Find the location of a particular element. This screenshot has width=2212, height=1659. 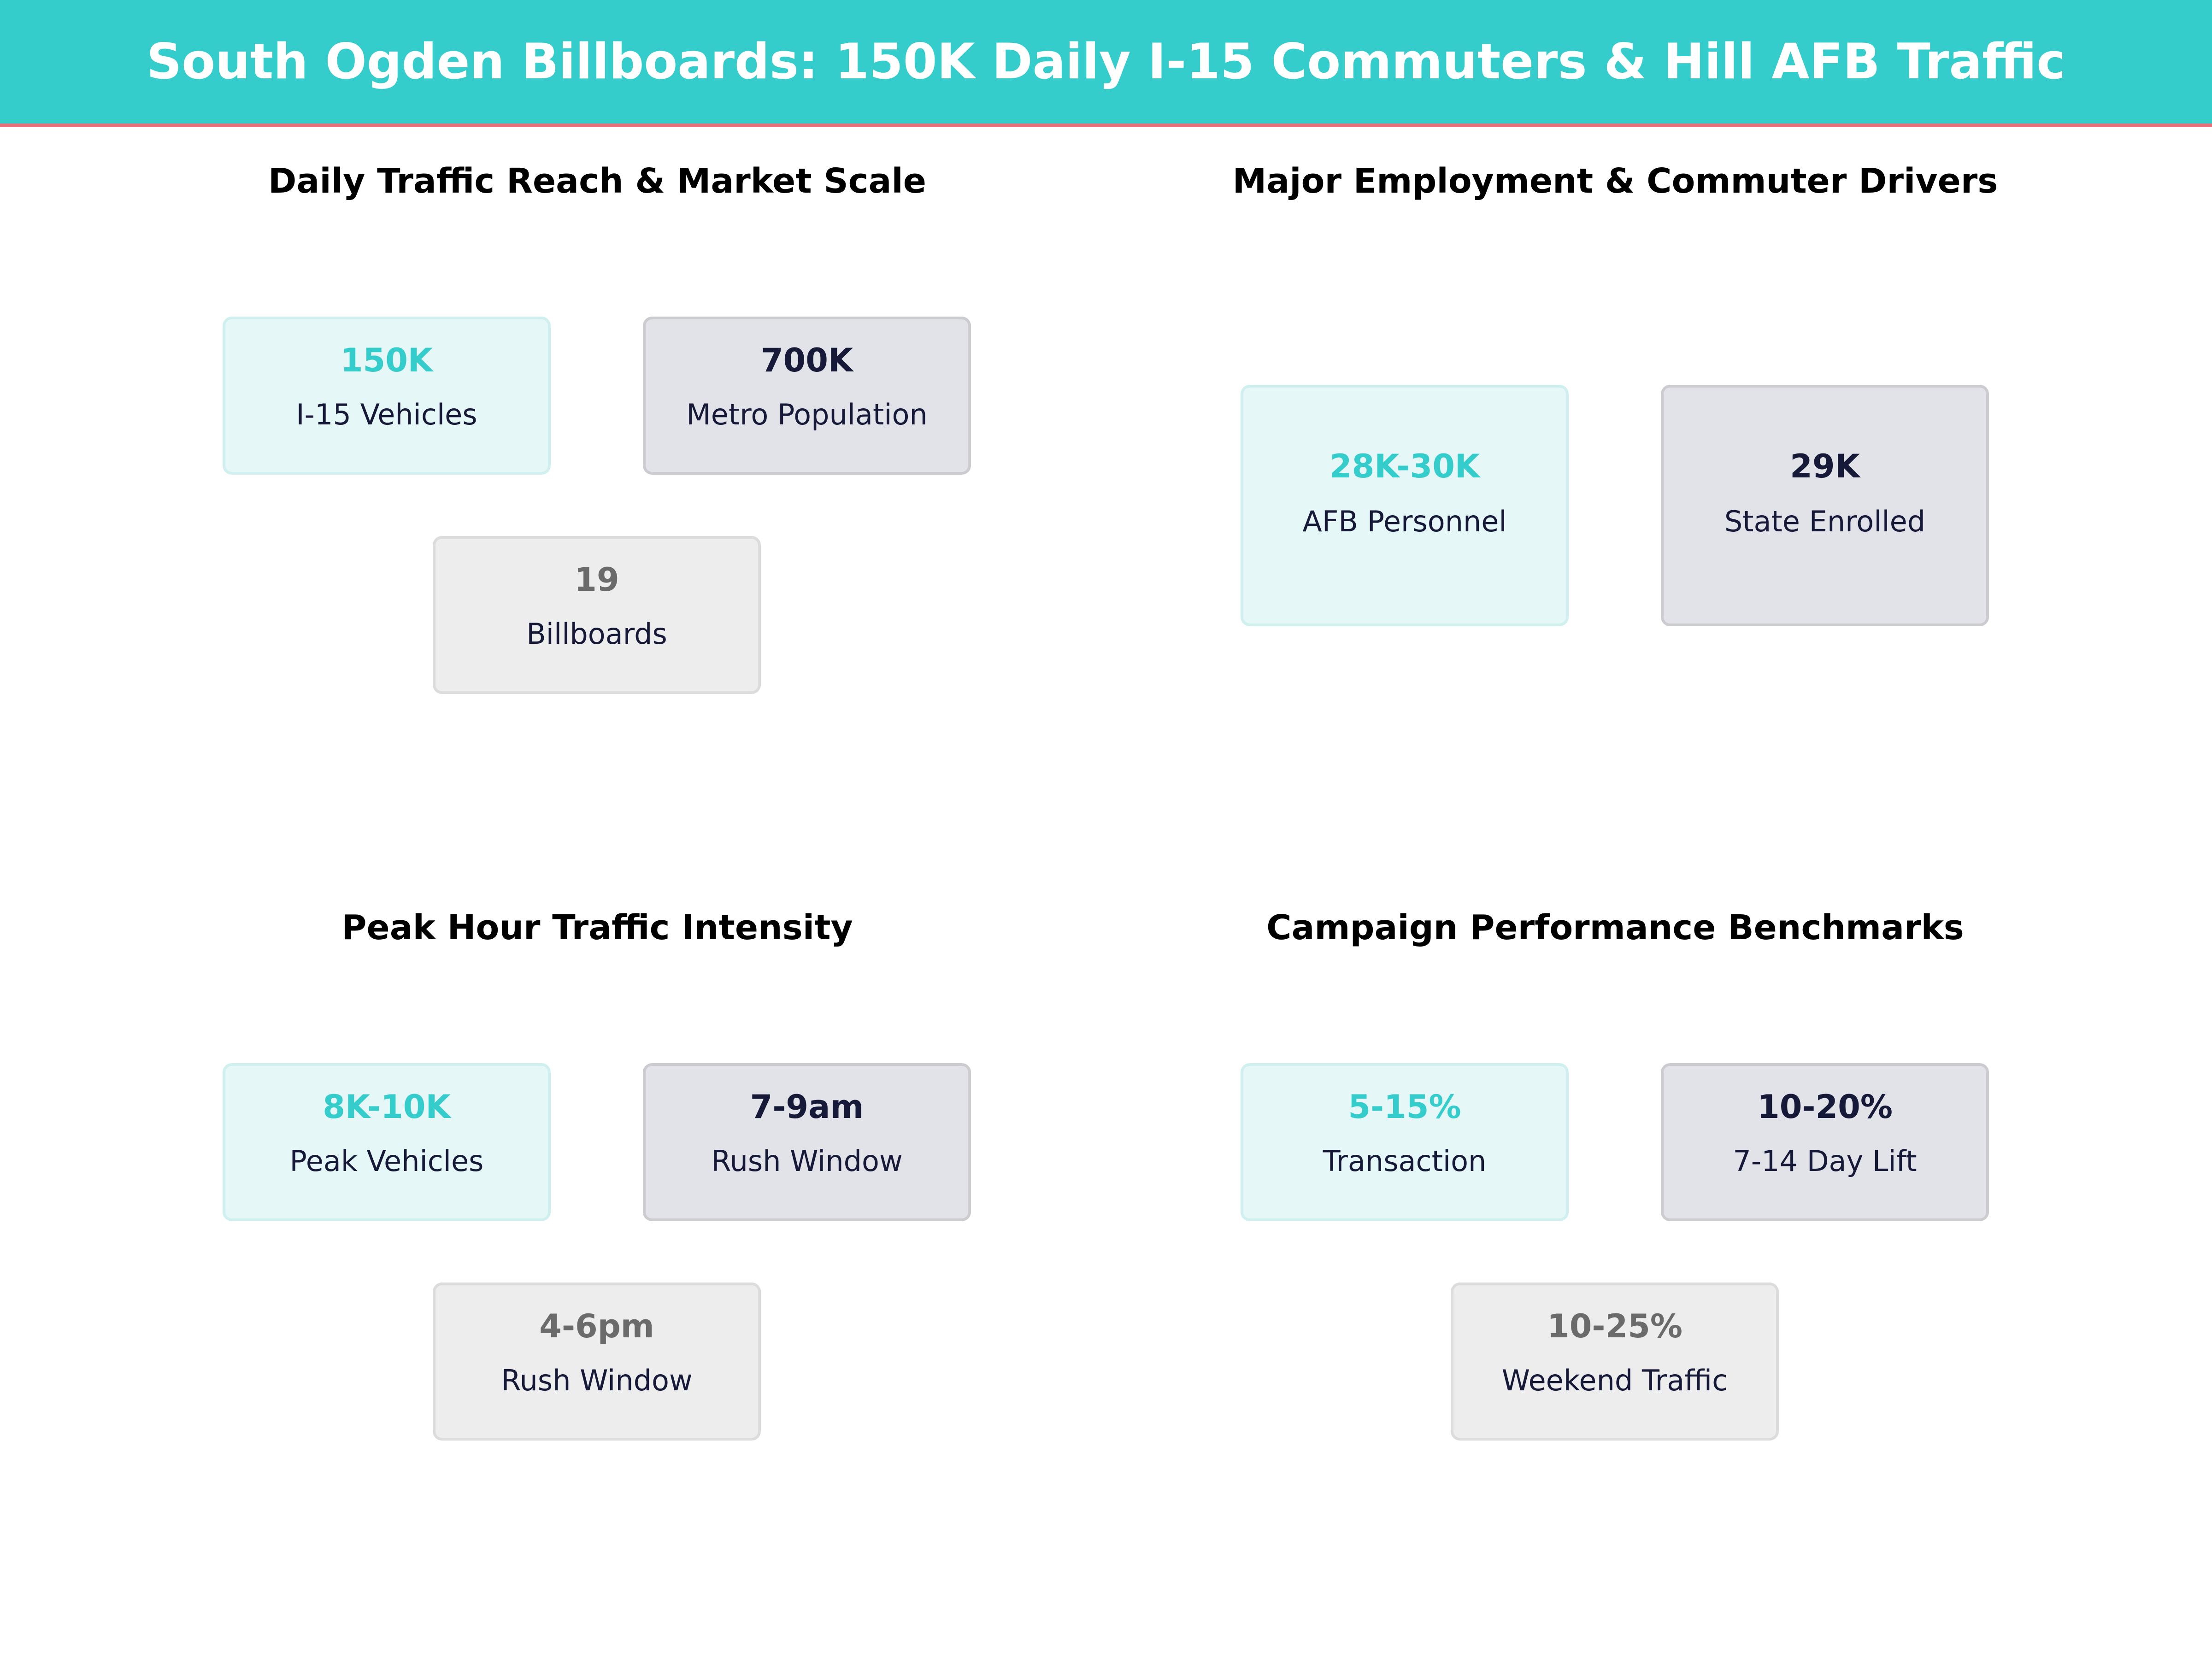

metric-value: 150K is located at coordinates (386, 360).